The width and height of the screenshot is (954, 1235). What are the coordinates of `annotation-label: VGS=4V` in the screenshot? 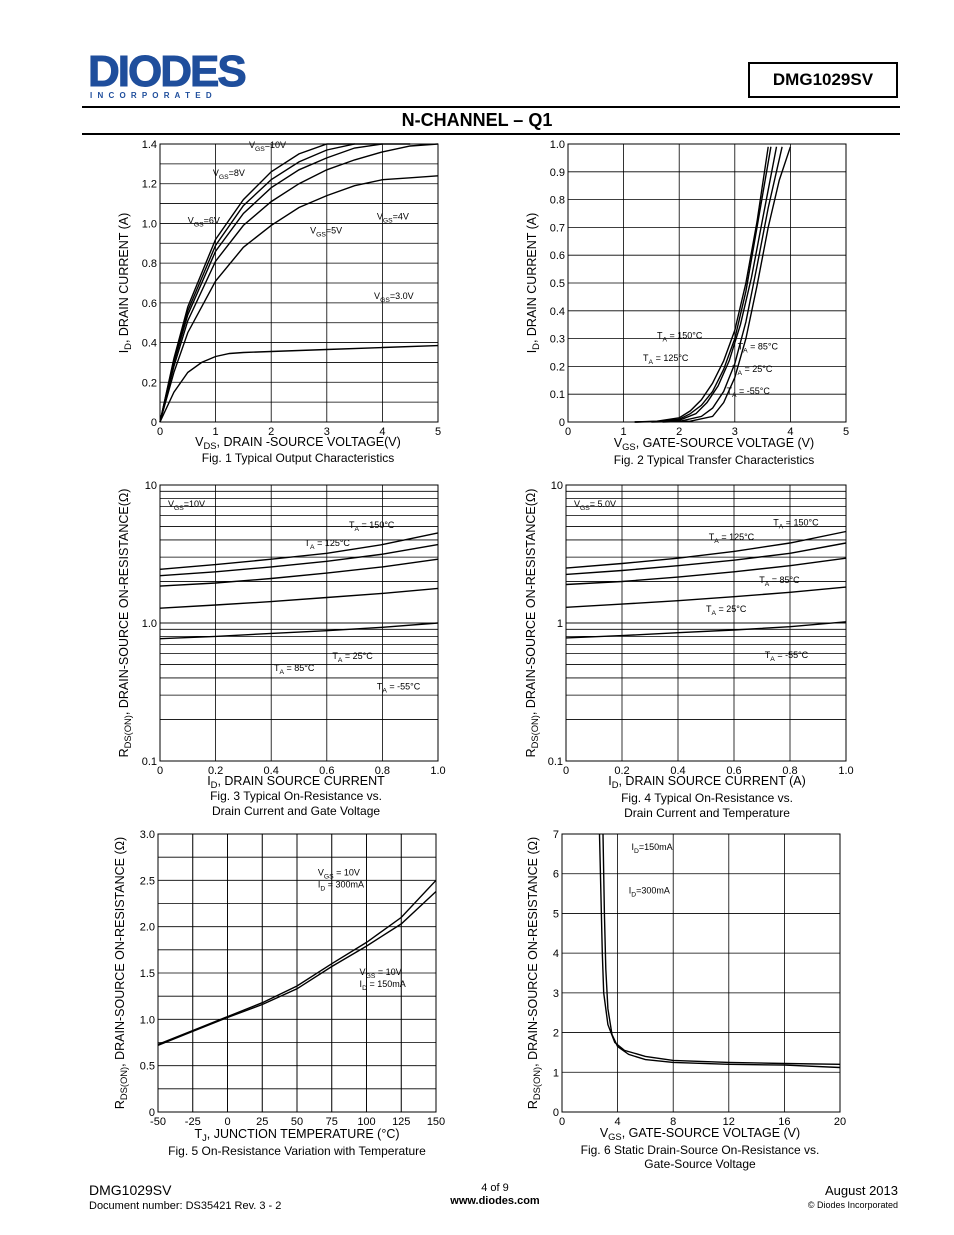 It's located at (393, 217).